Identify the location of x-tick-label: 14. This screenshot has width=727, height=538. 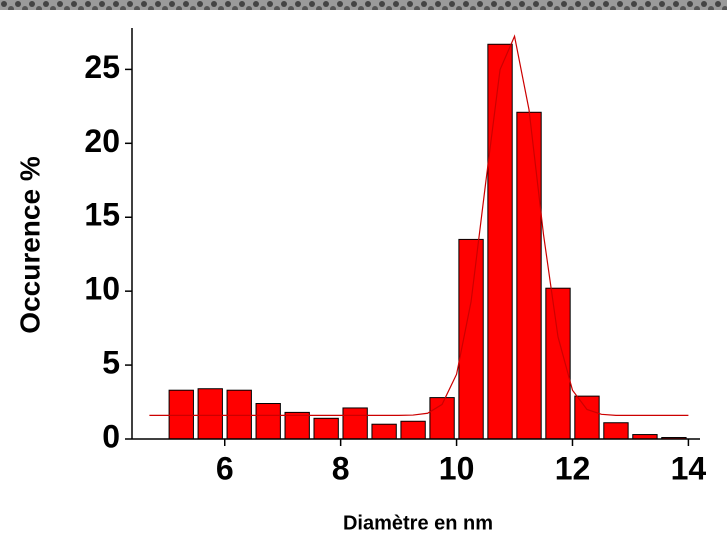
(689, 468).